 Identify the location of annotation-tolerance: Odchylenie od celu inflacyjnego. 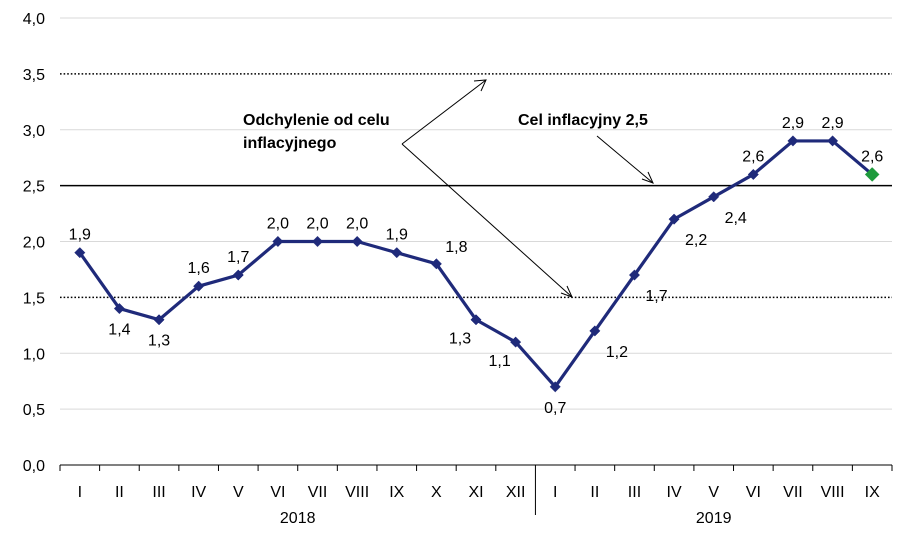
(408, 188).